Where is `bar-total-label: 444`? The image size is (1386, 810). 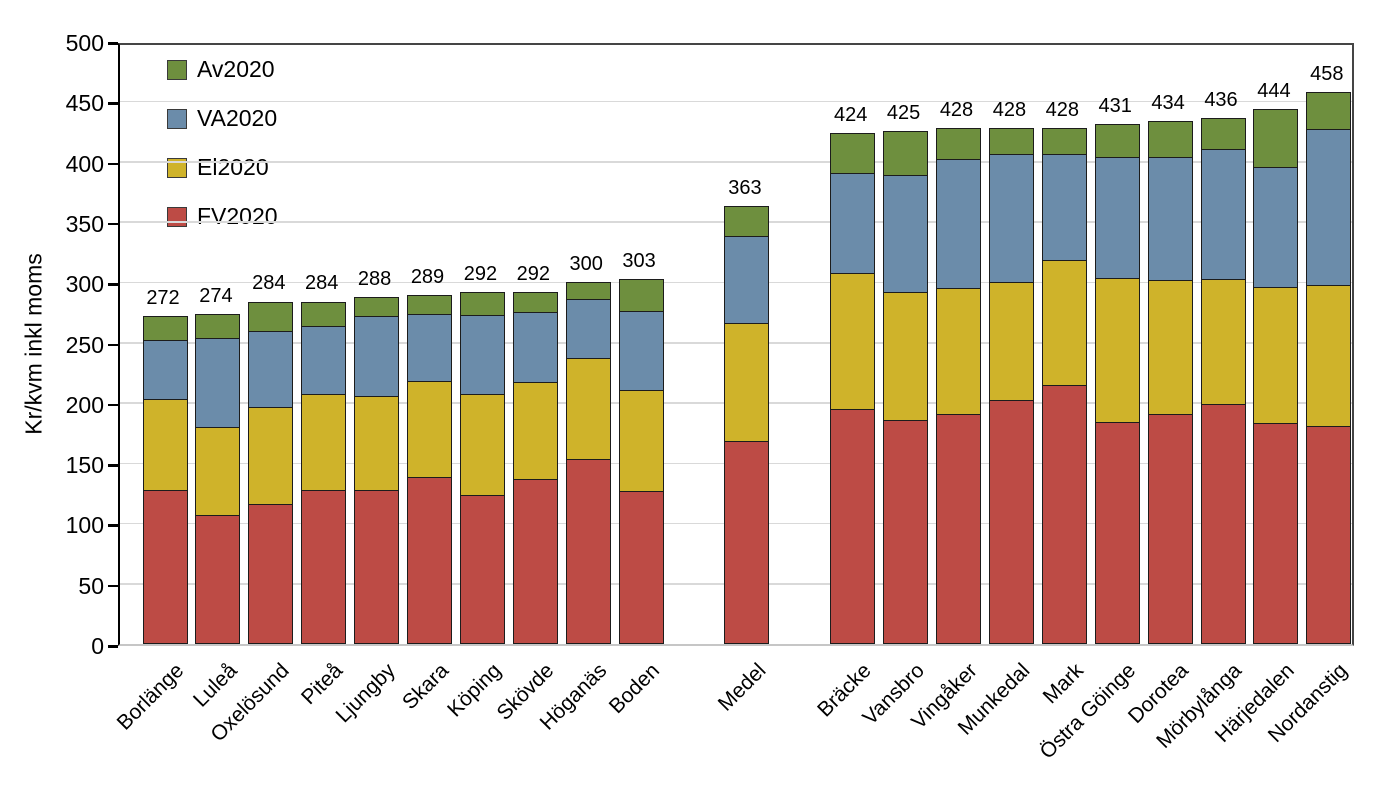
bar-total-label: 444 is located at coordinates (1274, 90).